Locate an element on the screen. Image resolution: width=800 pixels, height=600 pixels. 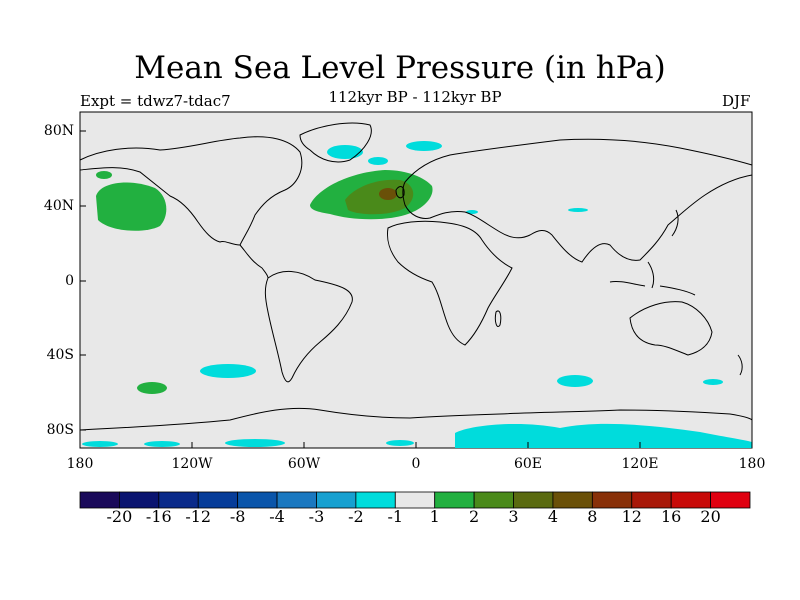
colorbar-label: 2 is located at coordinates (474, 516).